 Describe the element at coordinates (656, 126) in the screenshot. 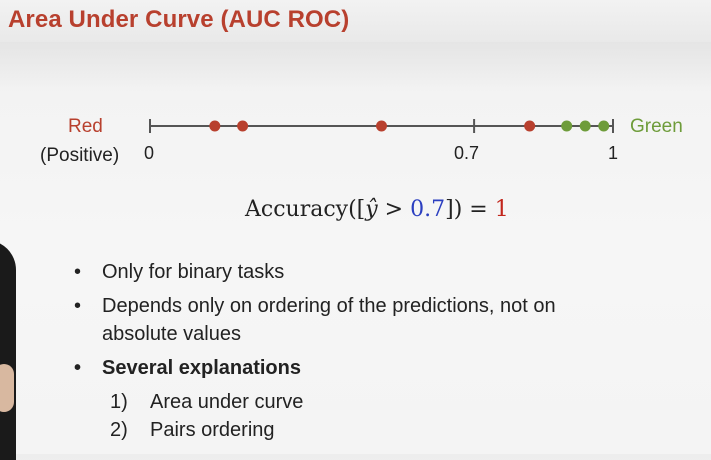

I see `green-label: Green` at that location.